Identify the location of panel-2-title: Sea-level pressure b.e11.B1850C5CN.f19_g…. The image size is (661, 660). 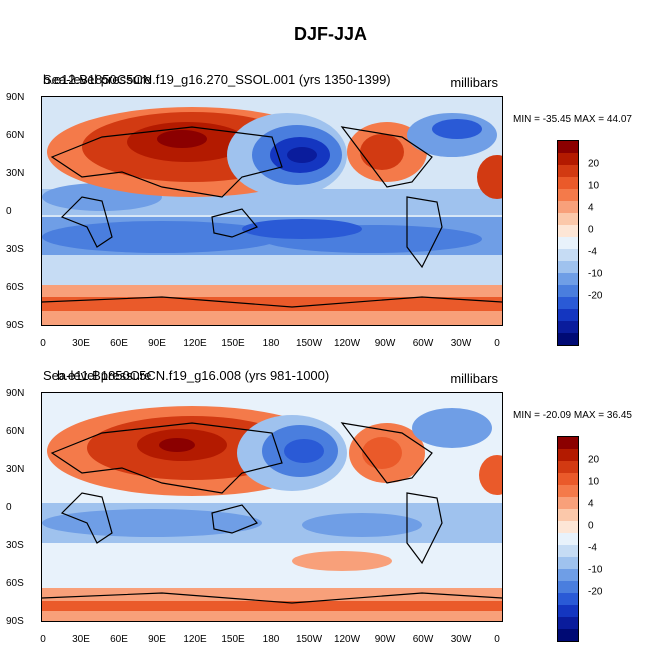
(186, 375).